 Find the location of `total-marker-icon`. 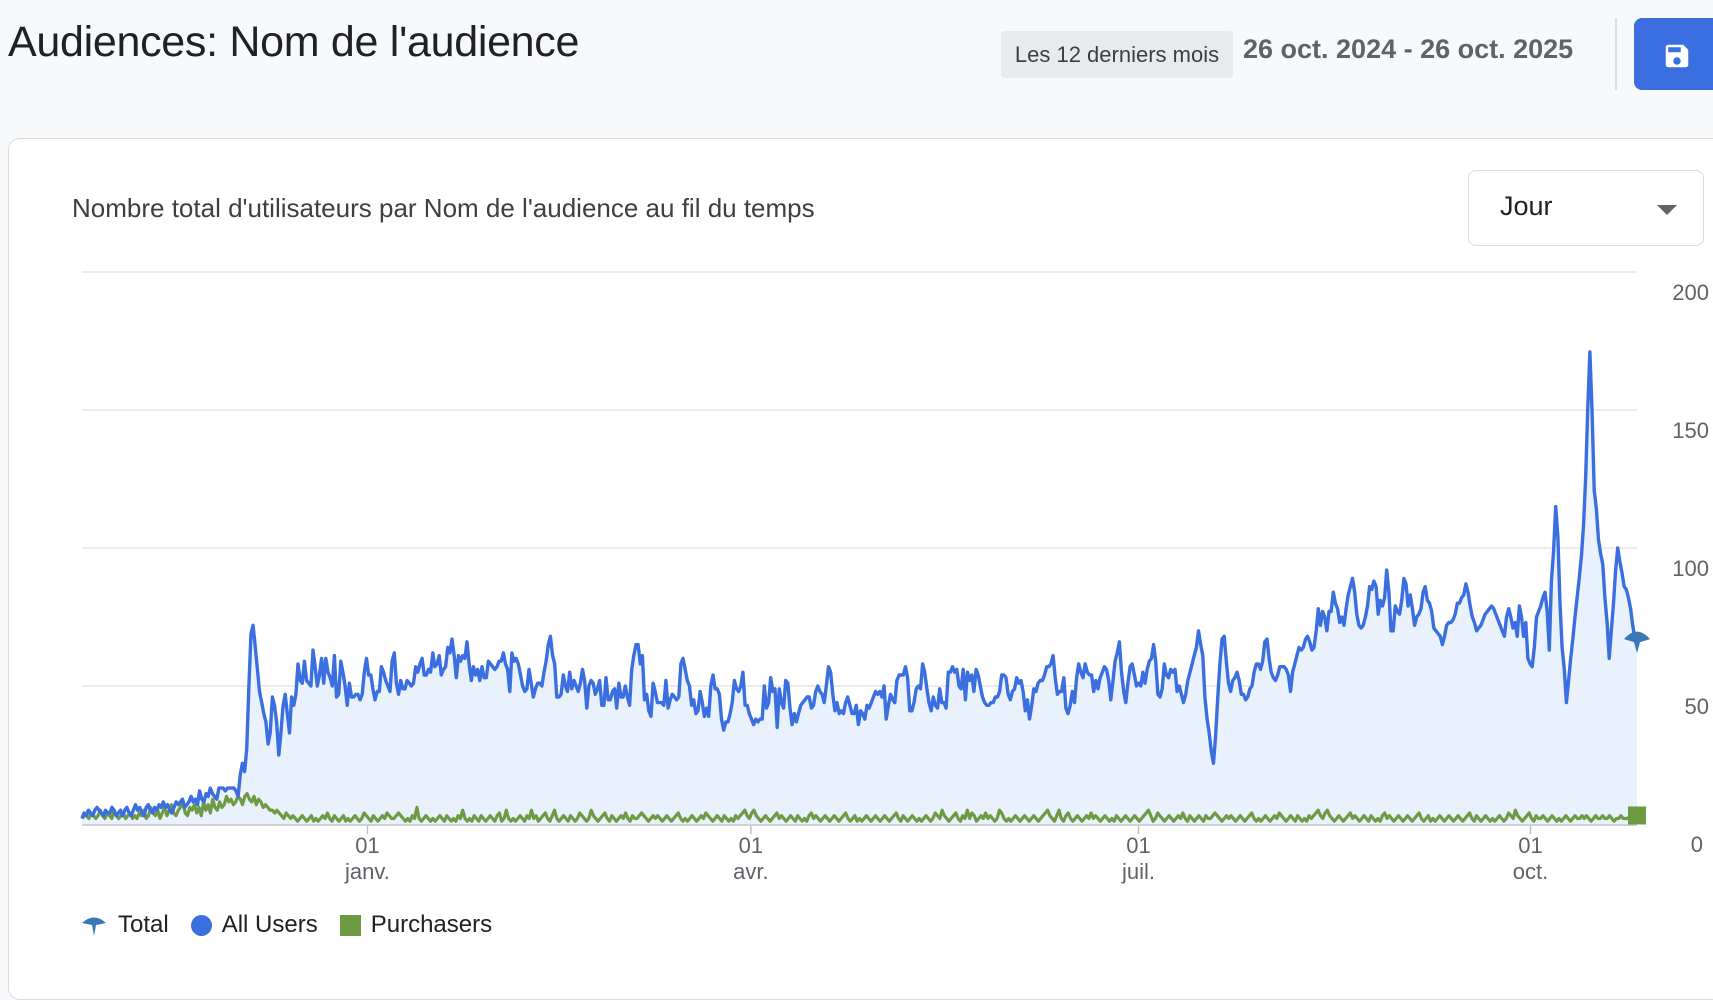

total-marker-icon is located at coordinates (94, 926).